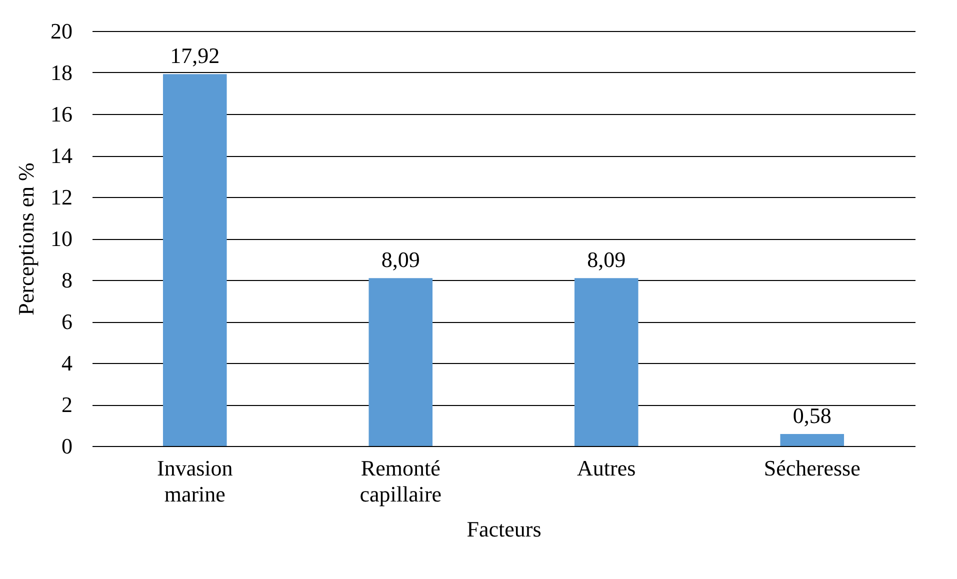 This screenshot has width=957, height=579. I want to click on x-tick-label: Remonté capillaire, so click(401, 481).